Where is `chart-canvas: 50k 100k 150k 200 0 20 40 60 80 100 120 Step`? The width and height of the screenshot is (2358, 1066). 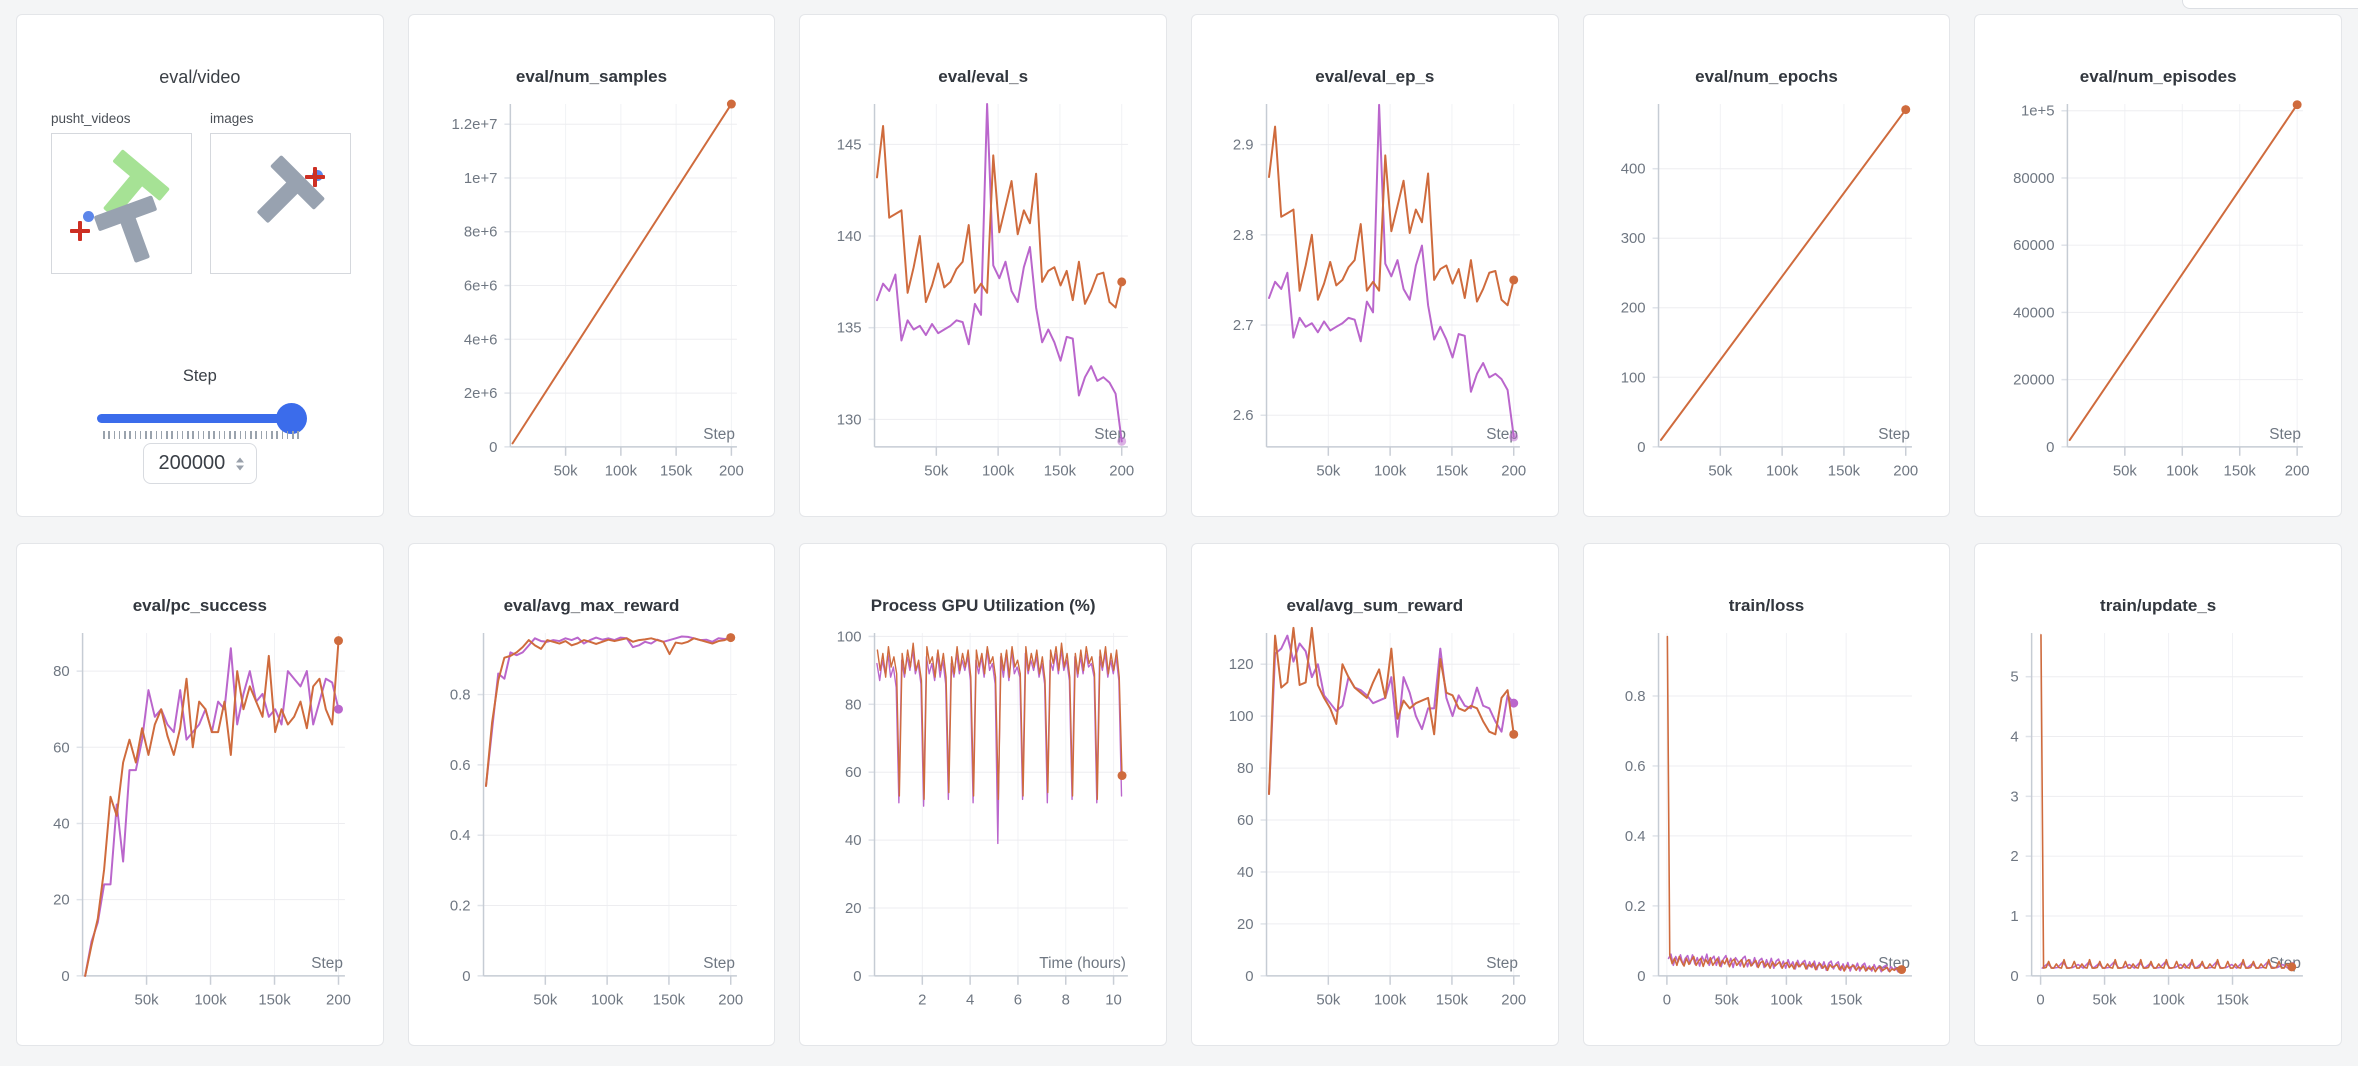
chart-canvas: 50k 100k 150k 200 0 20 40 60 80 100 120 Step is located at coordinates (1375, 794).